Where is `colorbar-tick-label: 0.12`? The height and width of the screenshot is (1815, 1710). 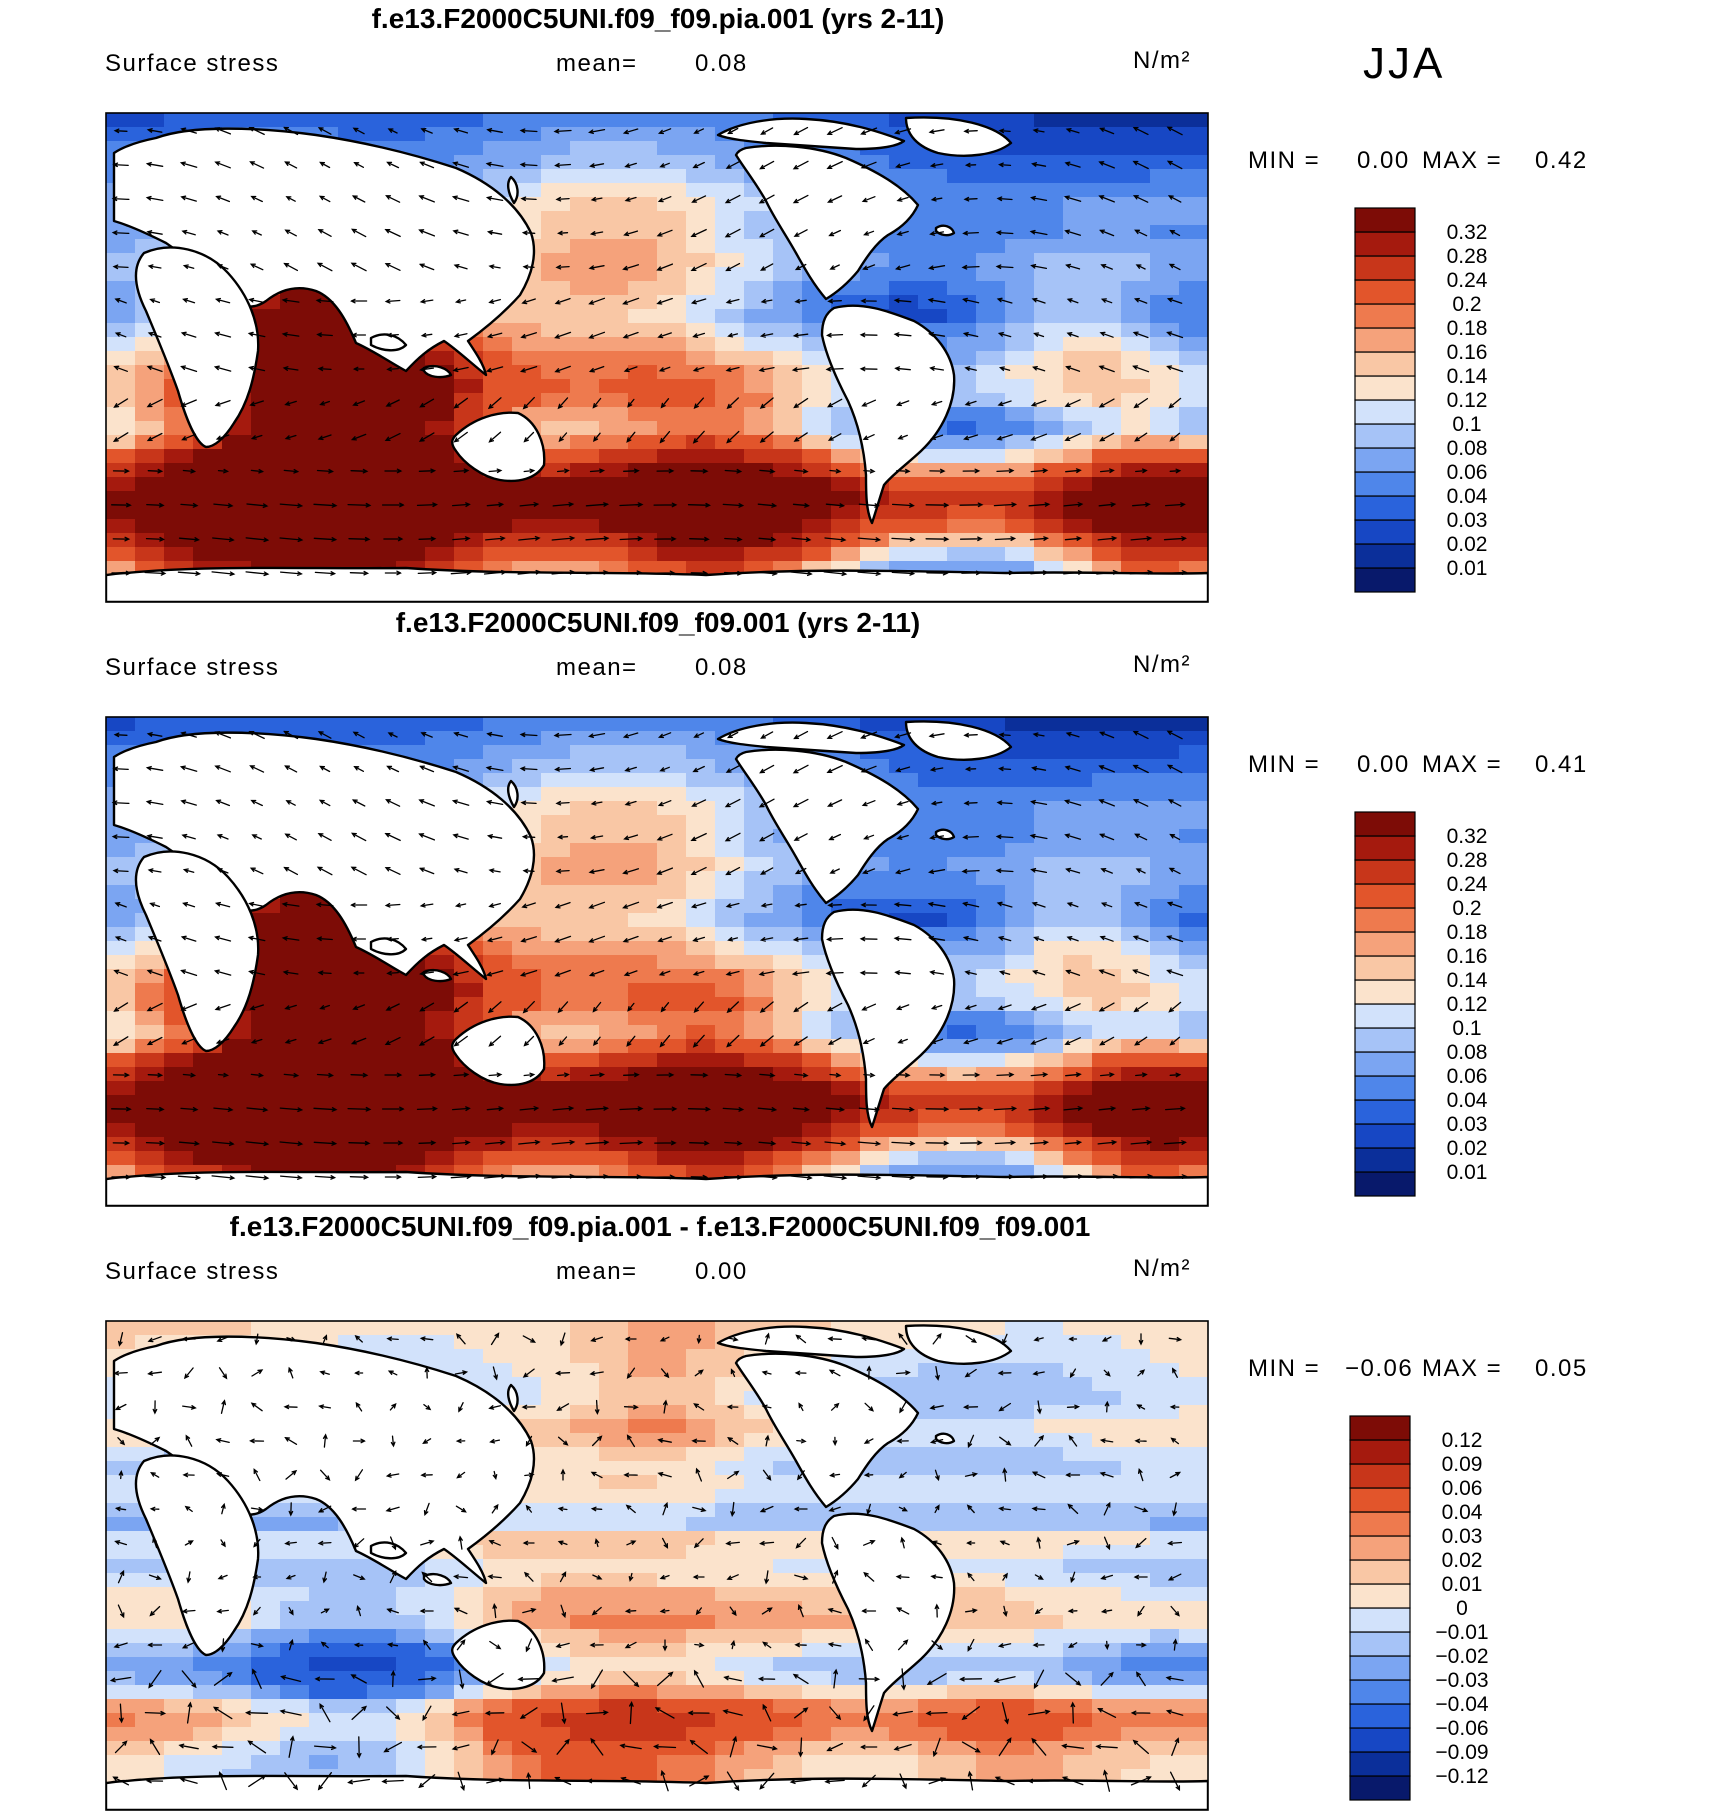
colorbar-tick-label: 0.12 is located at coordinates (1467, 1004).